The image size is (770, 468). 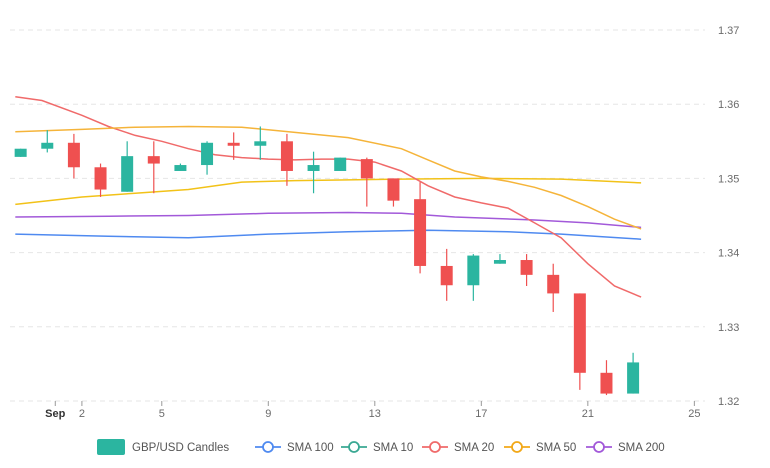 What do you see at coordinates (474, 448) in the screenshot?
I see `legend-label: SMA 20` at bounding box center [474, 448].